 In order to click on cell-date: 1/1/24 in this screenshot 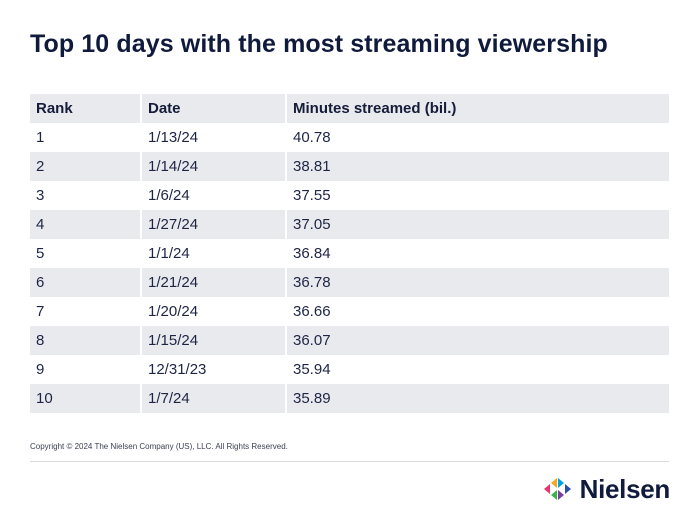, I will do `click(214, 253)`.